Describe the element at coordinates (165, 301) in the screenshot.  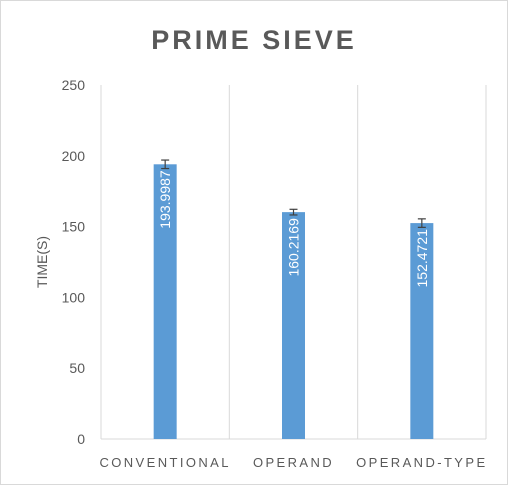
I see `bar-conventional` at that location.